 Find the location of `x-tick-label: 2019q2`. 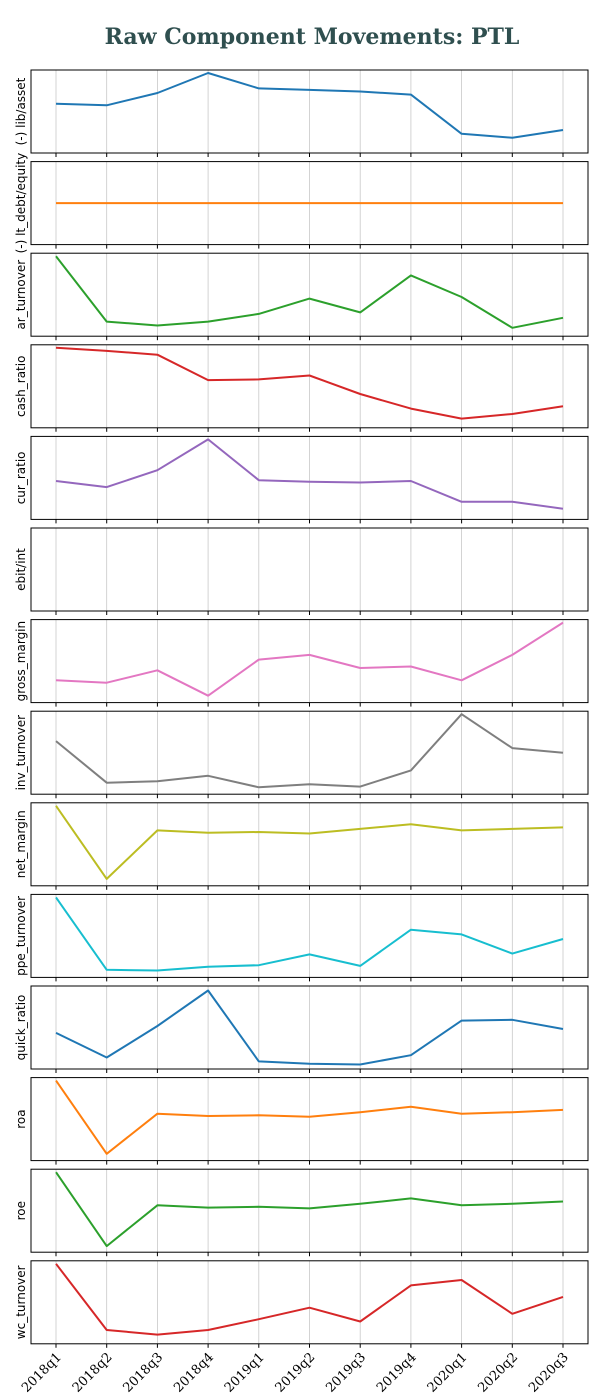

x-tick-label: 2019q2 is located at coordinates (296, 1373).